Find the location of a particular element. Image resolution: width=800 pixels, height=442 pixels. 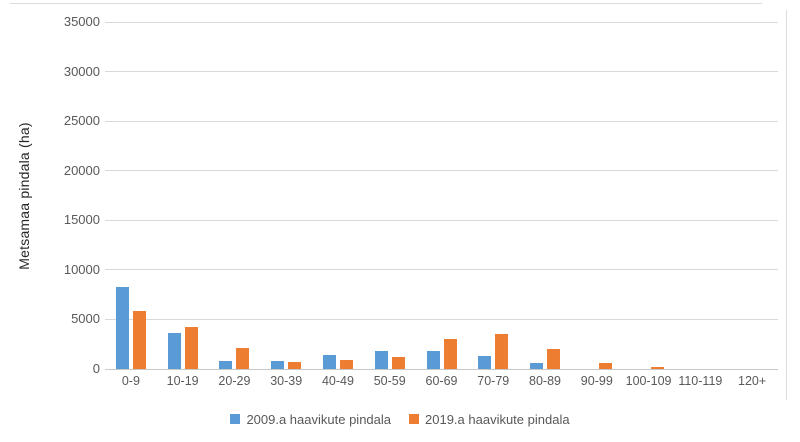

y-tick-label: 25000 is located at coordinates (81, 121).